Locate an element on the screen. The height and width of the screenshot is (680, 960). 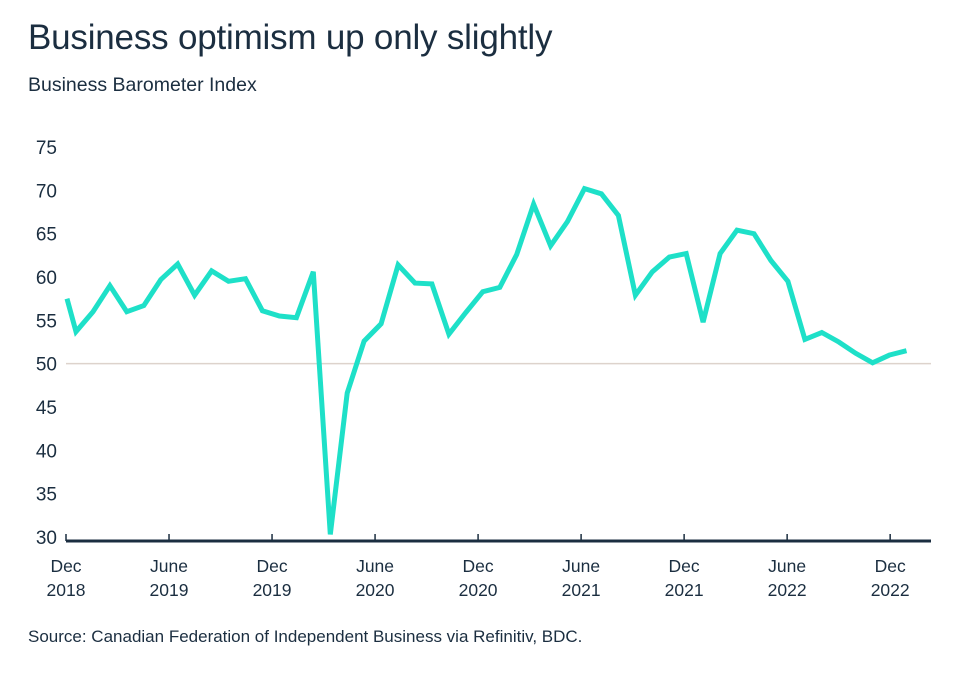
y-tick-label: 65 is located at coordinates (46, 235).